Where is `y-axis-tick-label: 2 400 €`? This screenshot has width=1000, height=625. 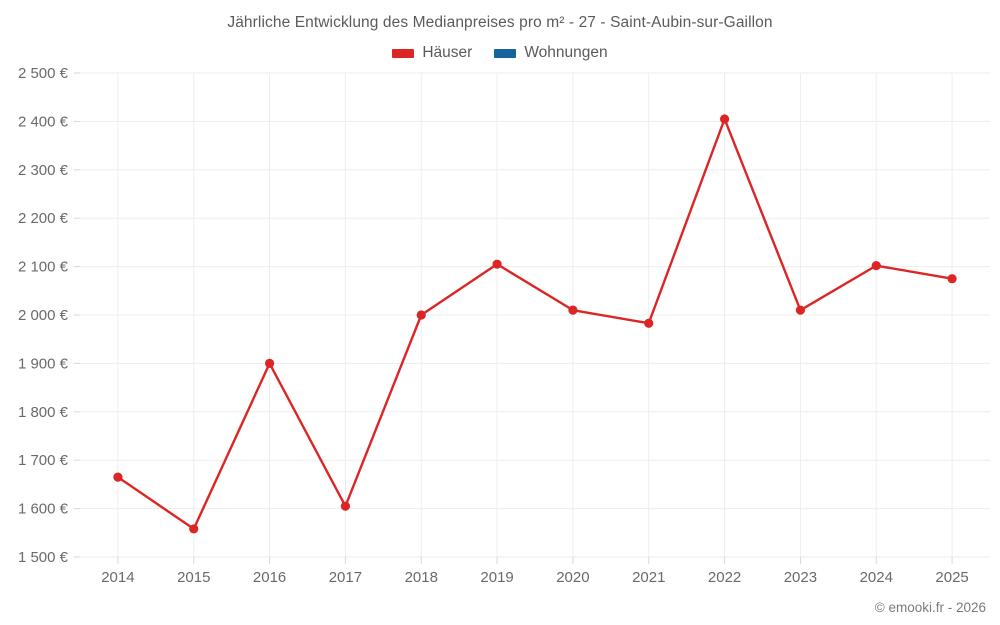 y-axis-tick-label: 2 400 € is located at coordinates (43, 121).